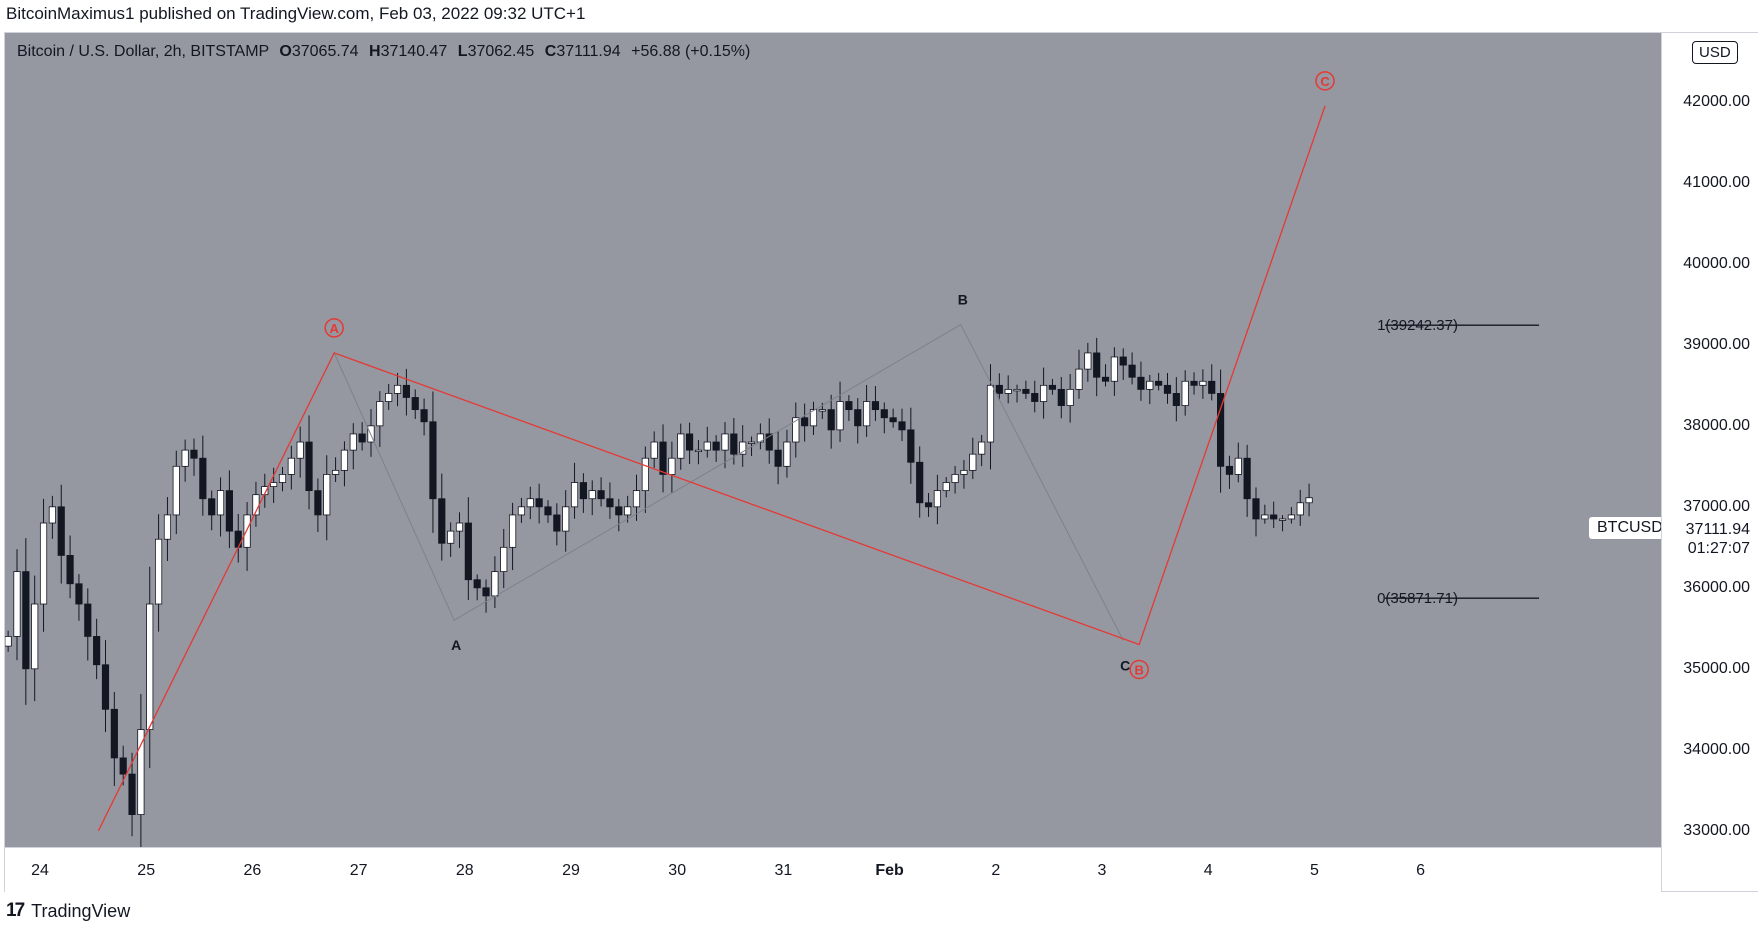 This screenshot has width=1761, height=926. Describe the element at coordinates (1630, 528) in the screenshot. I see `ticker-tag: BTCUSD` at that location.